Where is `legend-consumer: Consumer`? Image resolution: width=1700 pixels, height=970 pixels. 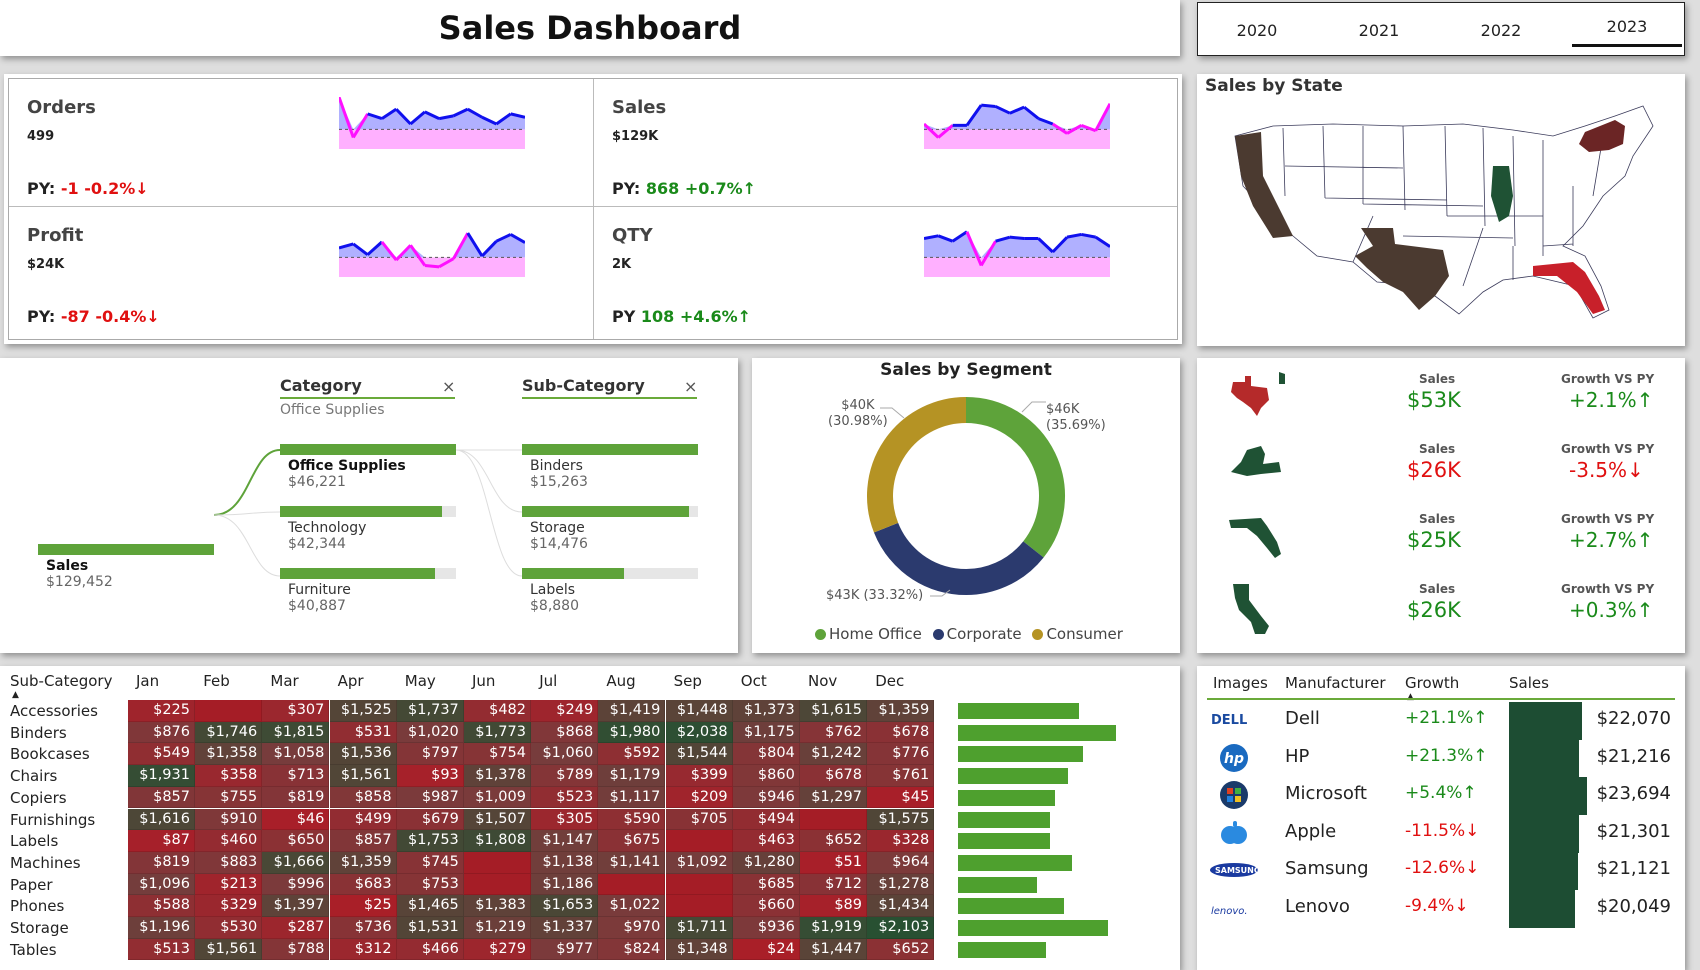
legend-consumer: Consumer is located at coordinates (1084, 634).